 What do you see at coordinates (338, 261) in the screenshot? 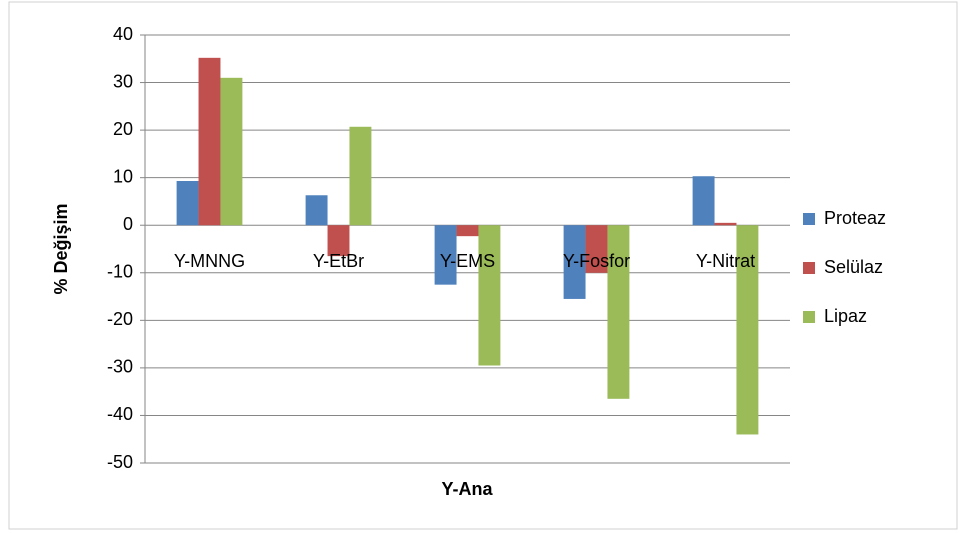
I see `x-tick-label: Y-EtBr` at bounding box center [338, 261].